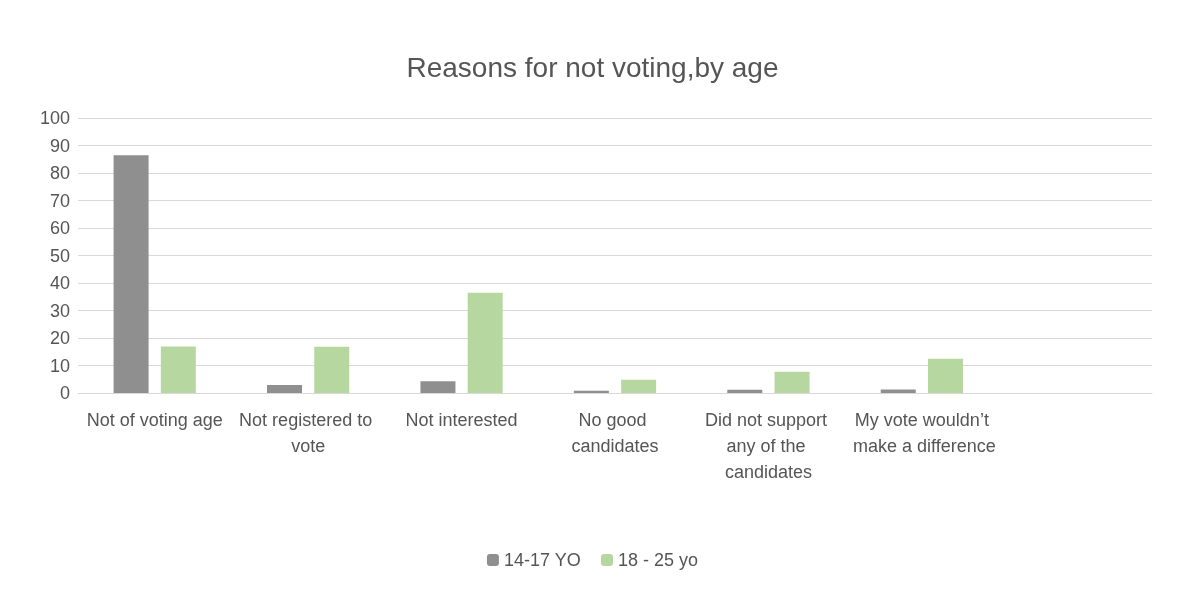 The height and width of the screenshot is (596, 1185). Describe the element at coordinates (154, 420) in the screenshot. I see `x-tick-label: Not of voting age` at that location.